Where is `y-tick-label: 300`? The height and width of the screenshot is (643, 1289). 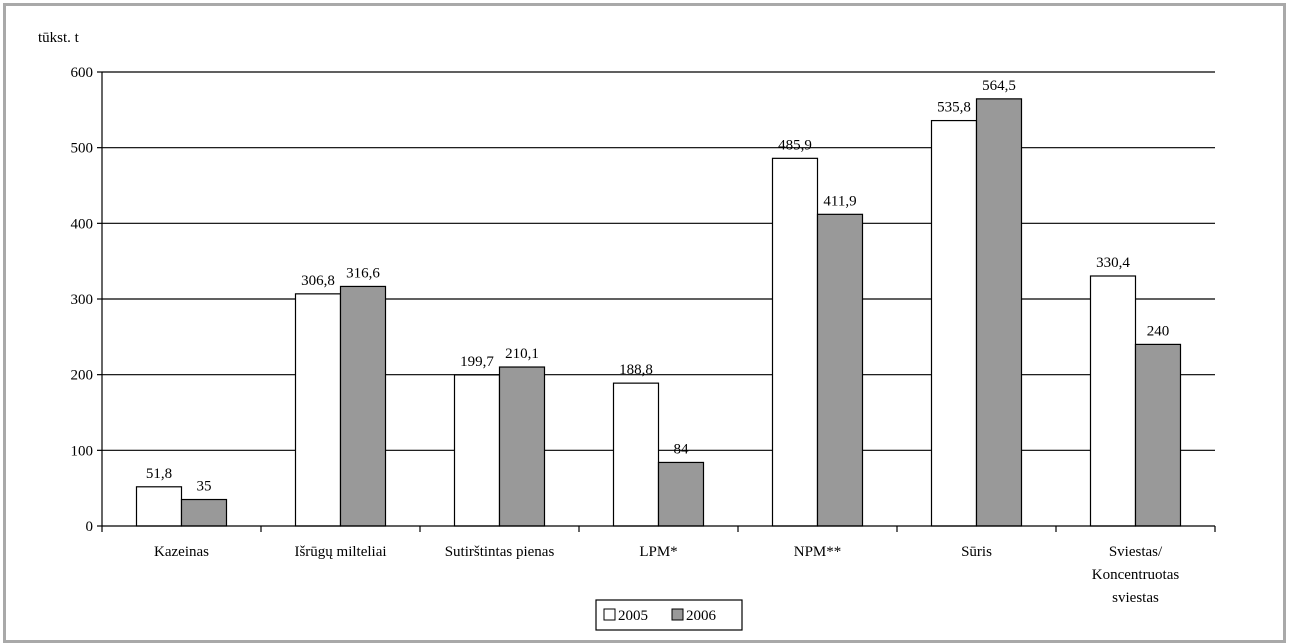
y-tick-label: 300 is located at coordinates (82, 300).